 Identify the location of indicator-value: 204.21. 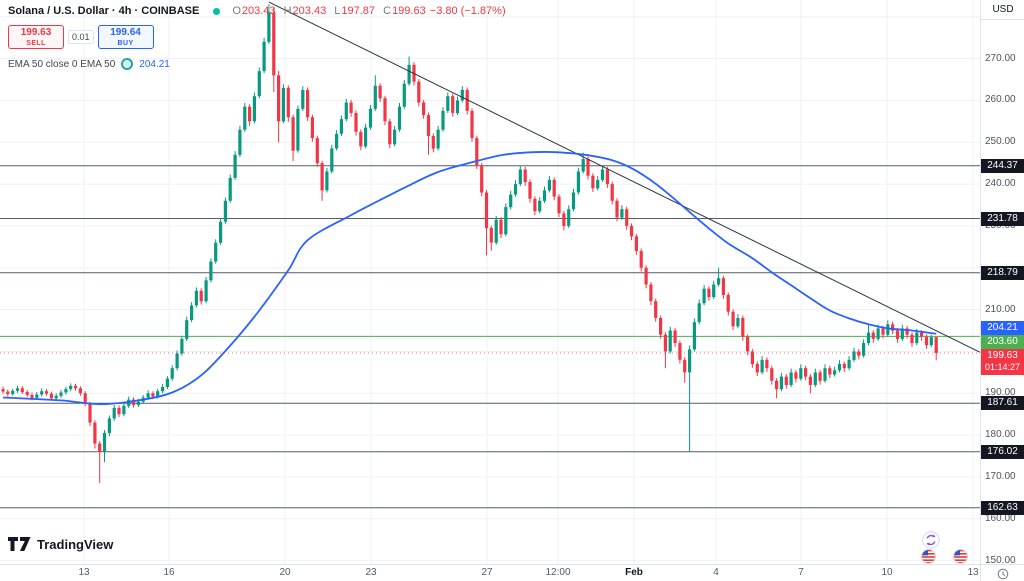
(154, 64).